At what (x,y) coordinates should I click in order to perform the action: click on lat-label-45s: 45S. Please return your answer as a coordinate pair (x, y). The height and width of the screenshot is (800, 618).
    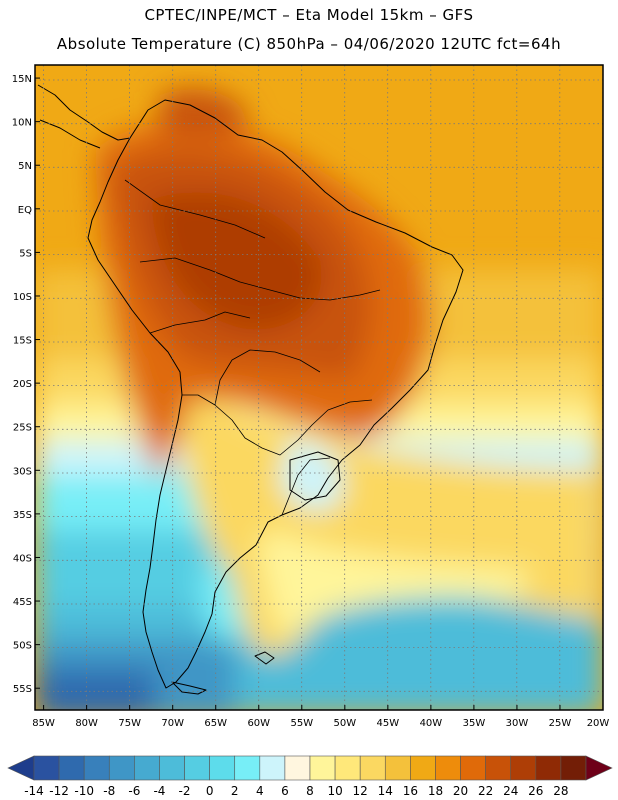
    Looking at the image, I should click on (22, 602).